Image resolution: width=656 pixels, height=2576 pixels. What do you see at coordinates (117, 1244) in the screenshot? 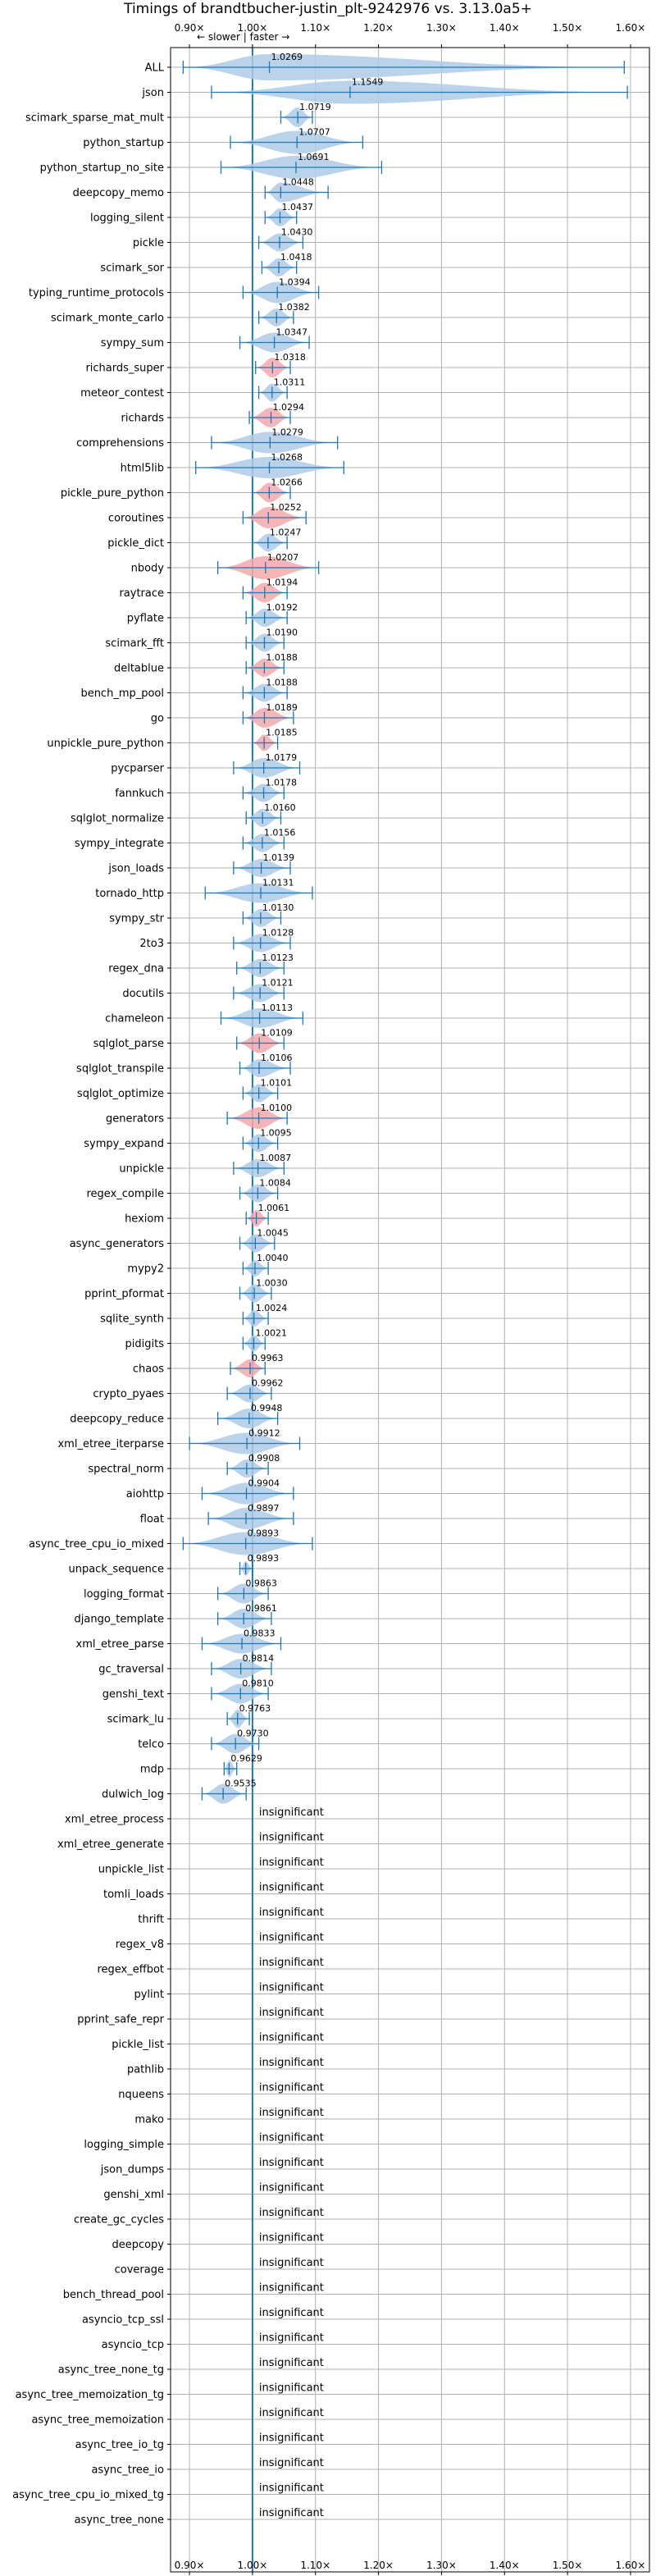
I see `category-label: async_generators` at bounding box center [117, 1244].